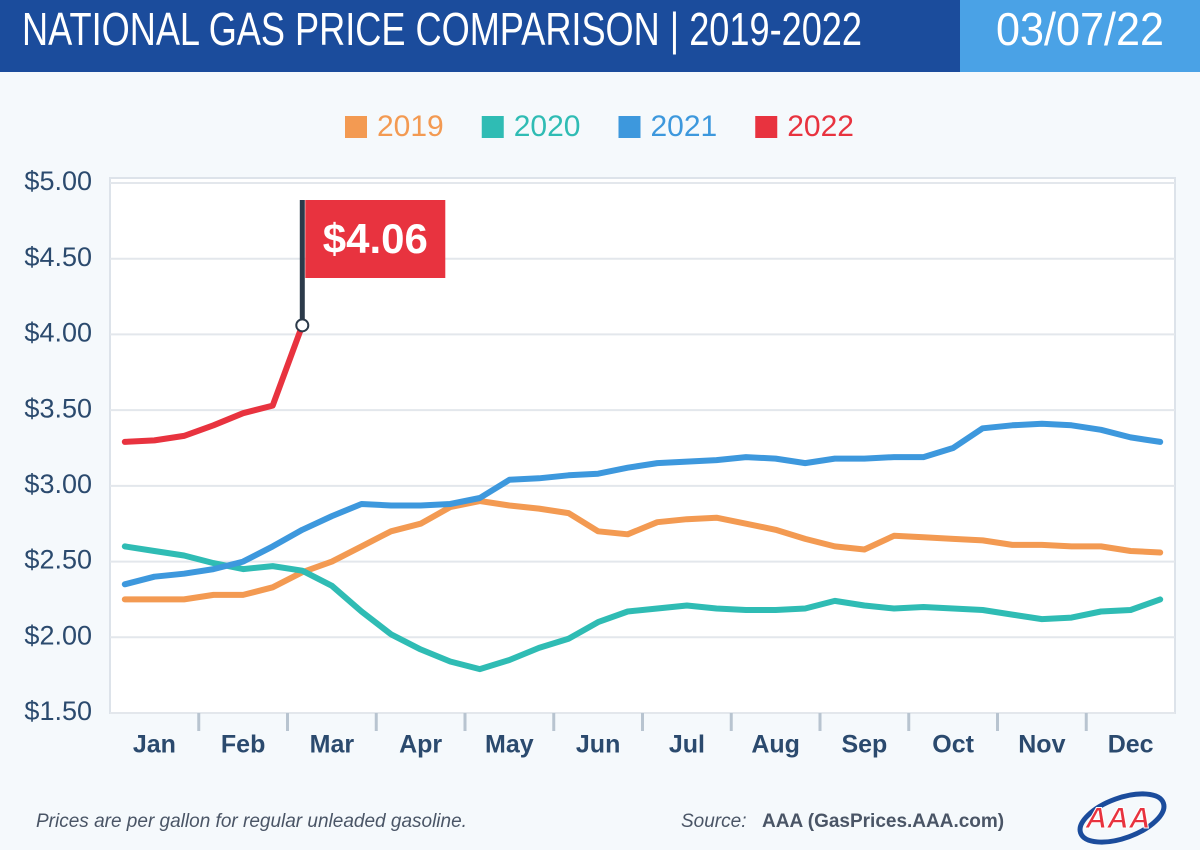  I want to click on date-box, so click(1080, 36).